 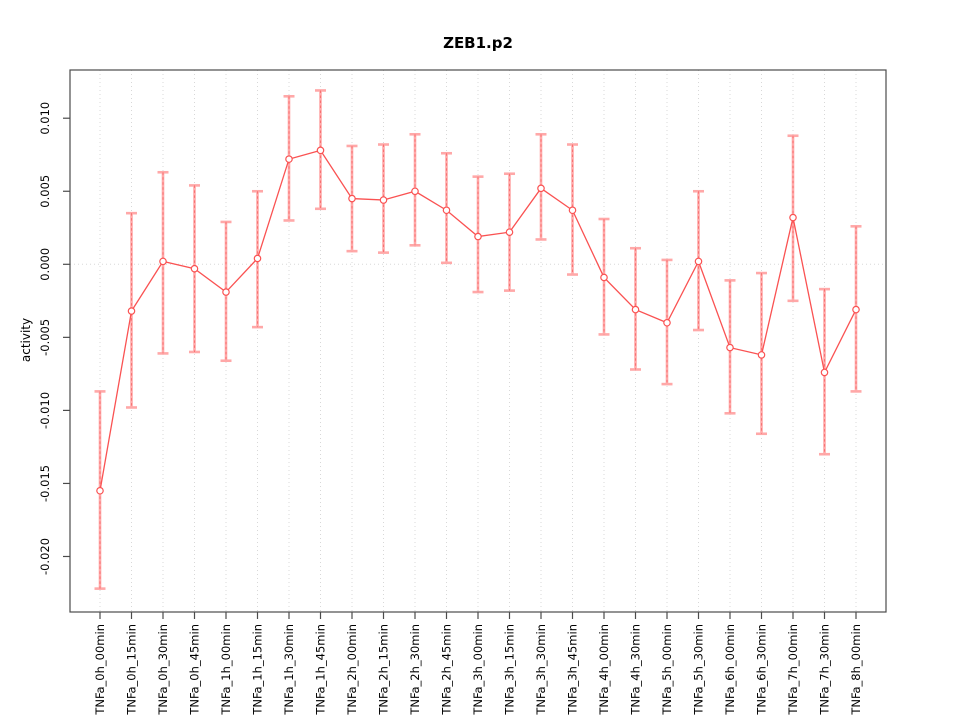 I want to click on x-tick-label: TNFa_2h_30min, so click(x=415, y=670).